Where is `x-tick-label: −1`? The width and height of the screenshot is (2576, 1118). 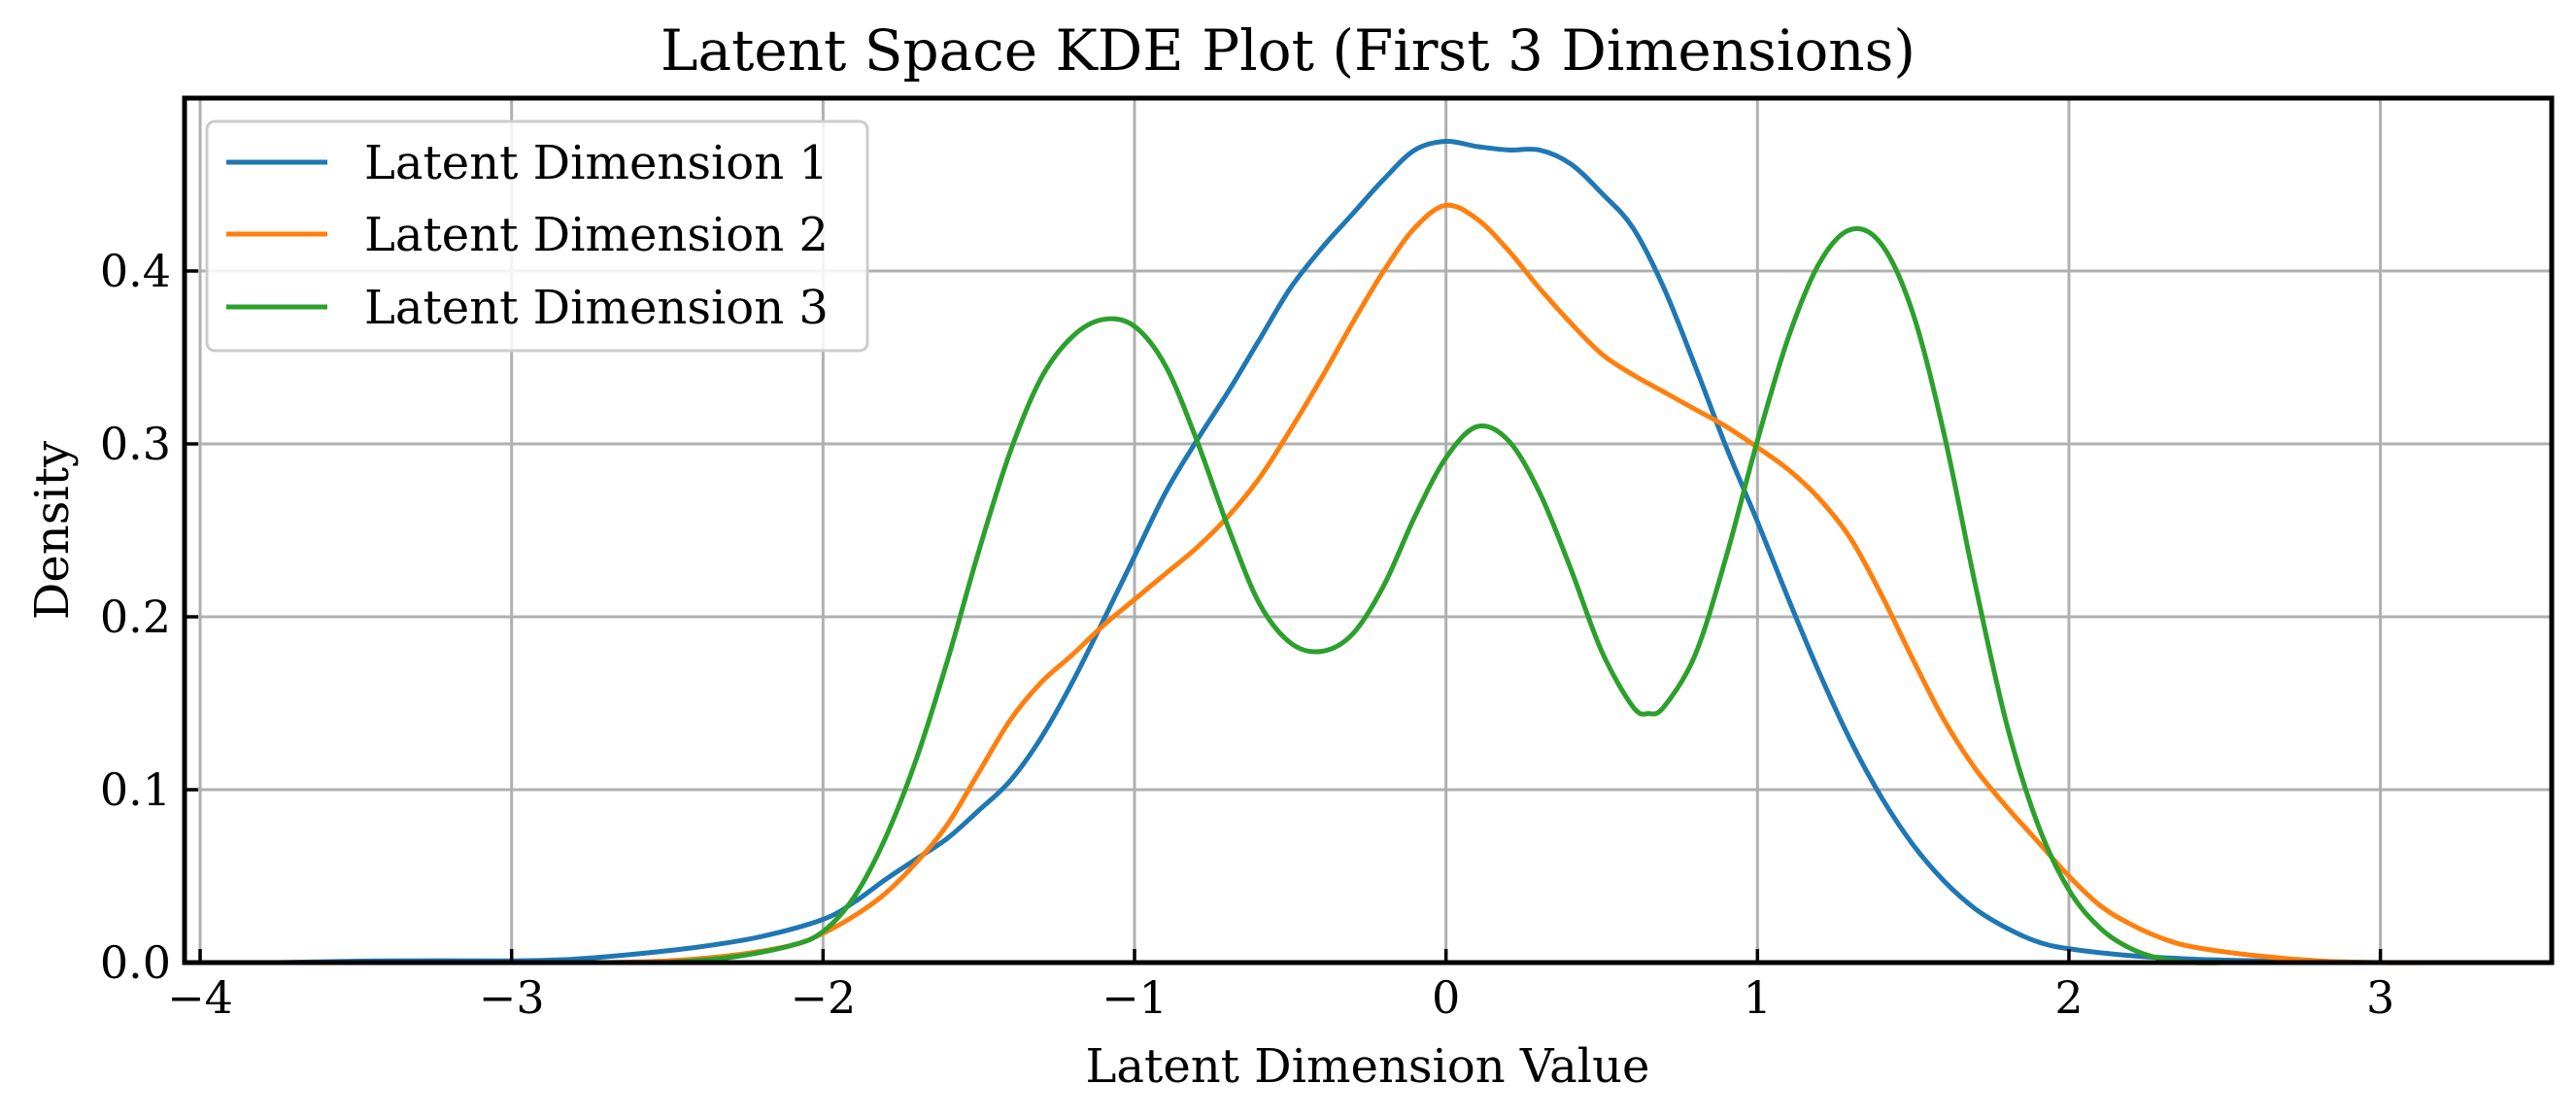 x-tick-label: −1 is located at coordinates (1135, 997).